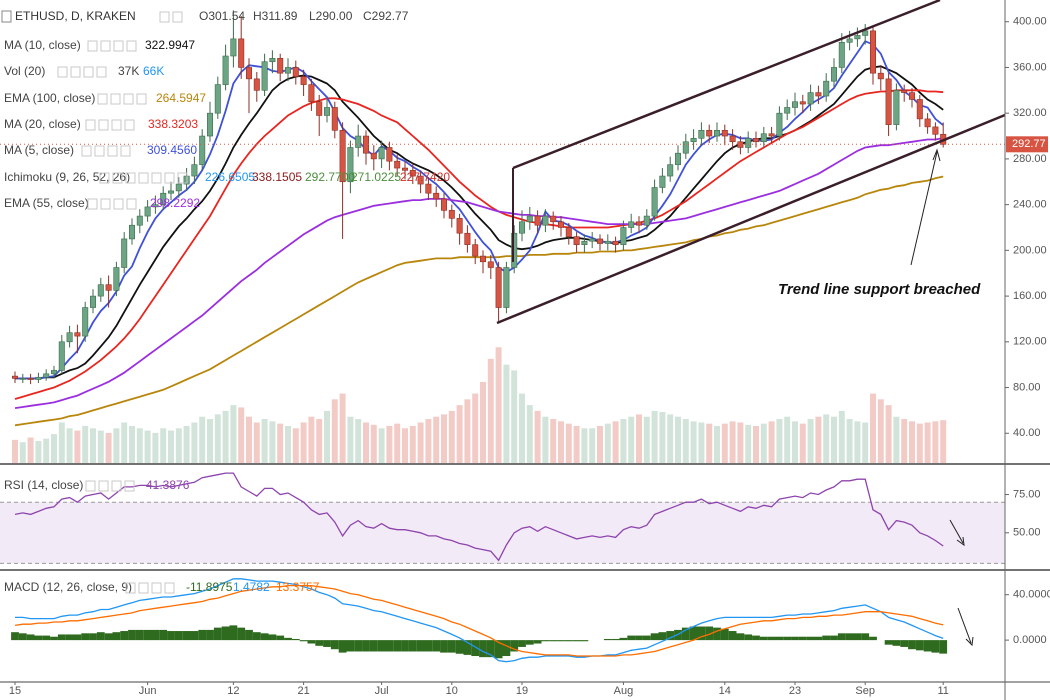  What do you see at coordinates (6, 16) in the screenshot?
I see `collapse-icon` at bounding box center [6, 16].